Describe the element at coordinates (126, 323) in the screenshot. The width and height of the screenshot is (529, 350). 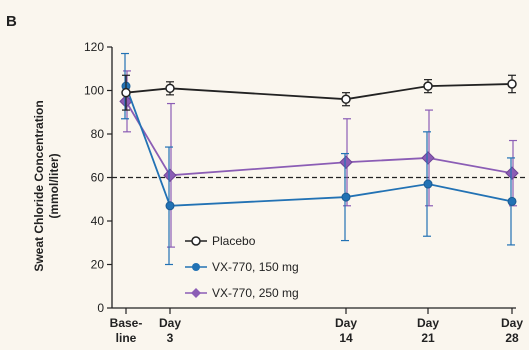
I see `x-tick-label: Base-` at that location.